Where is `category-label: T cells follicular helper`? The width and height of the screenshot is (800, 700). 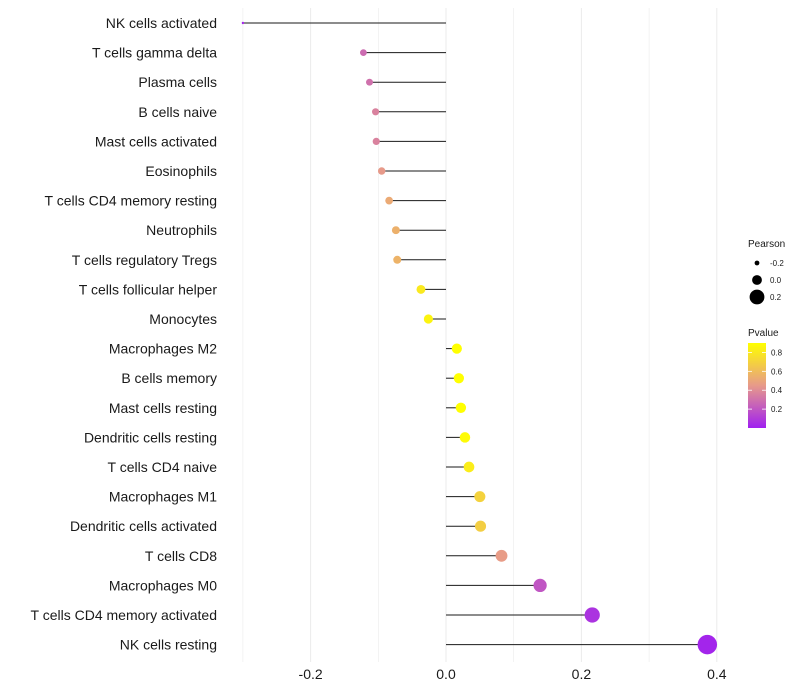 category-label: T cells follicular helper is located at coordinates (148, 289).